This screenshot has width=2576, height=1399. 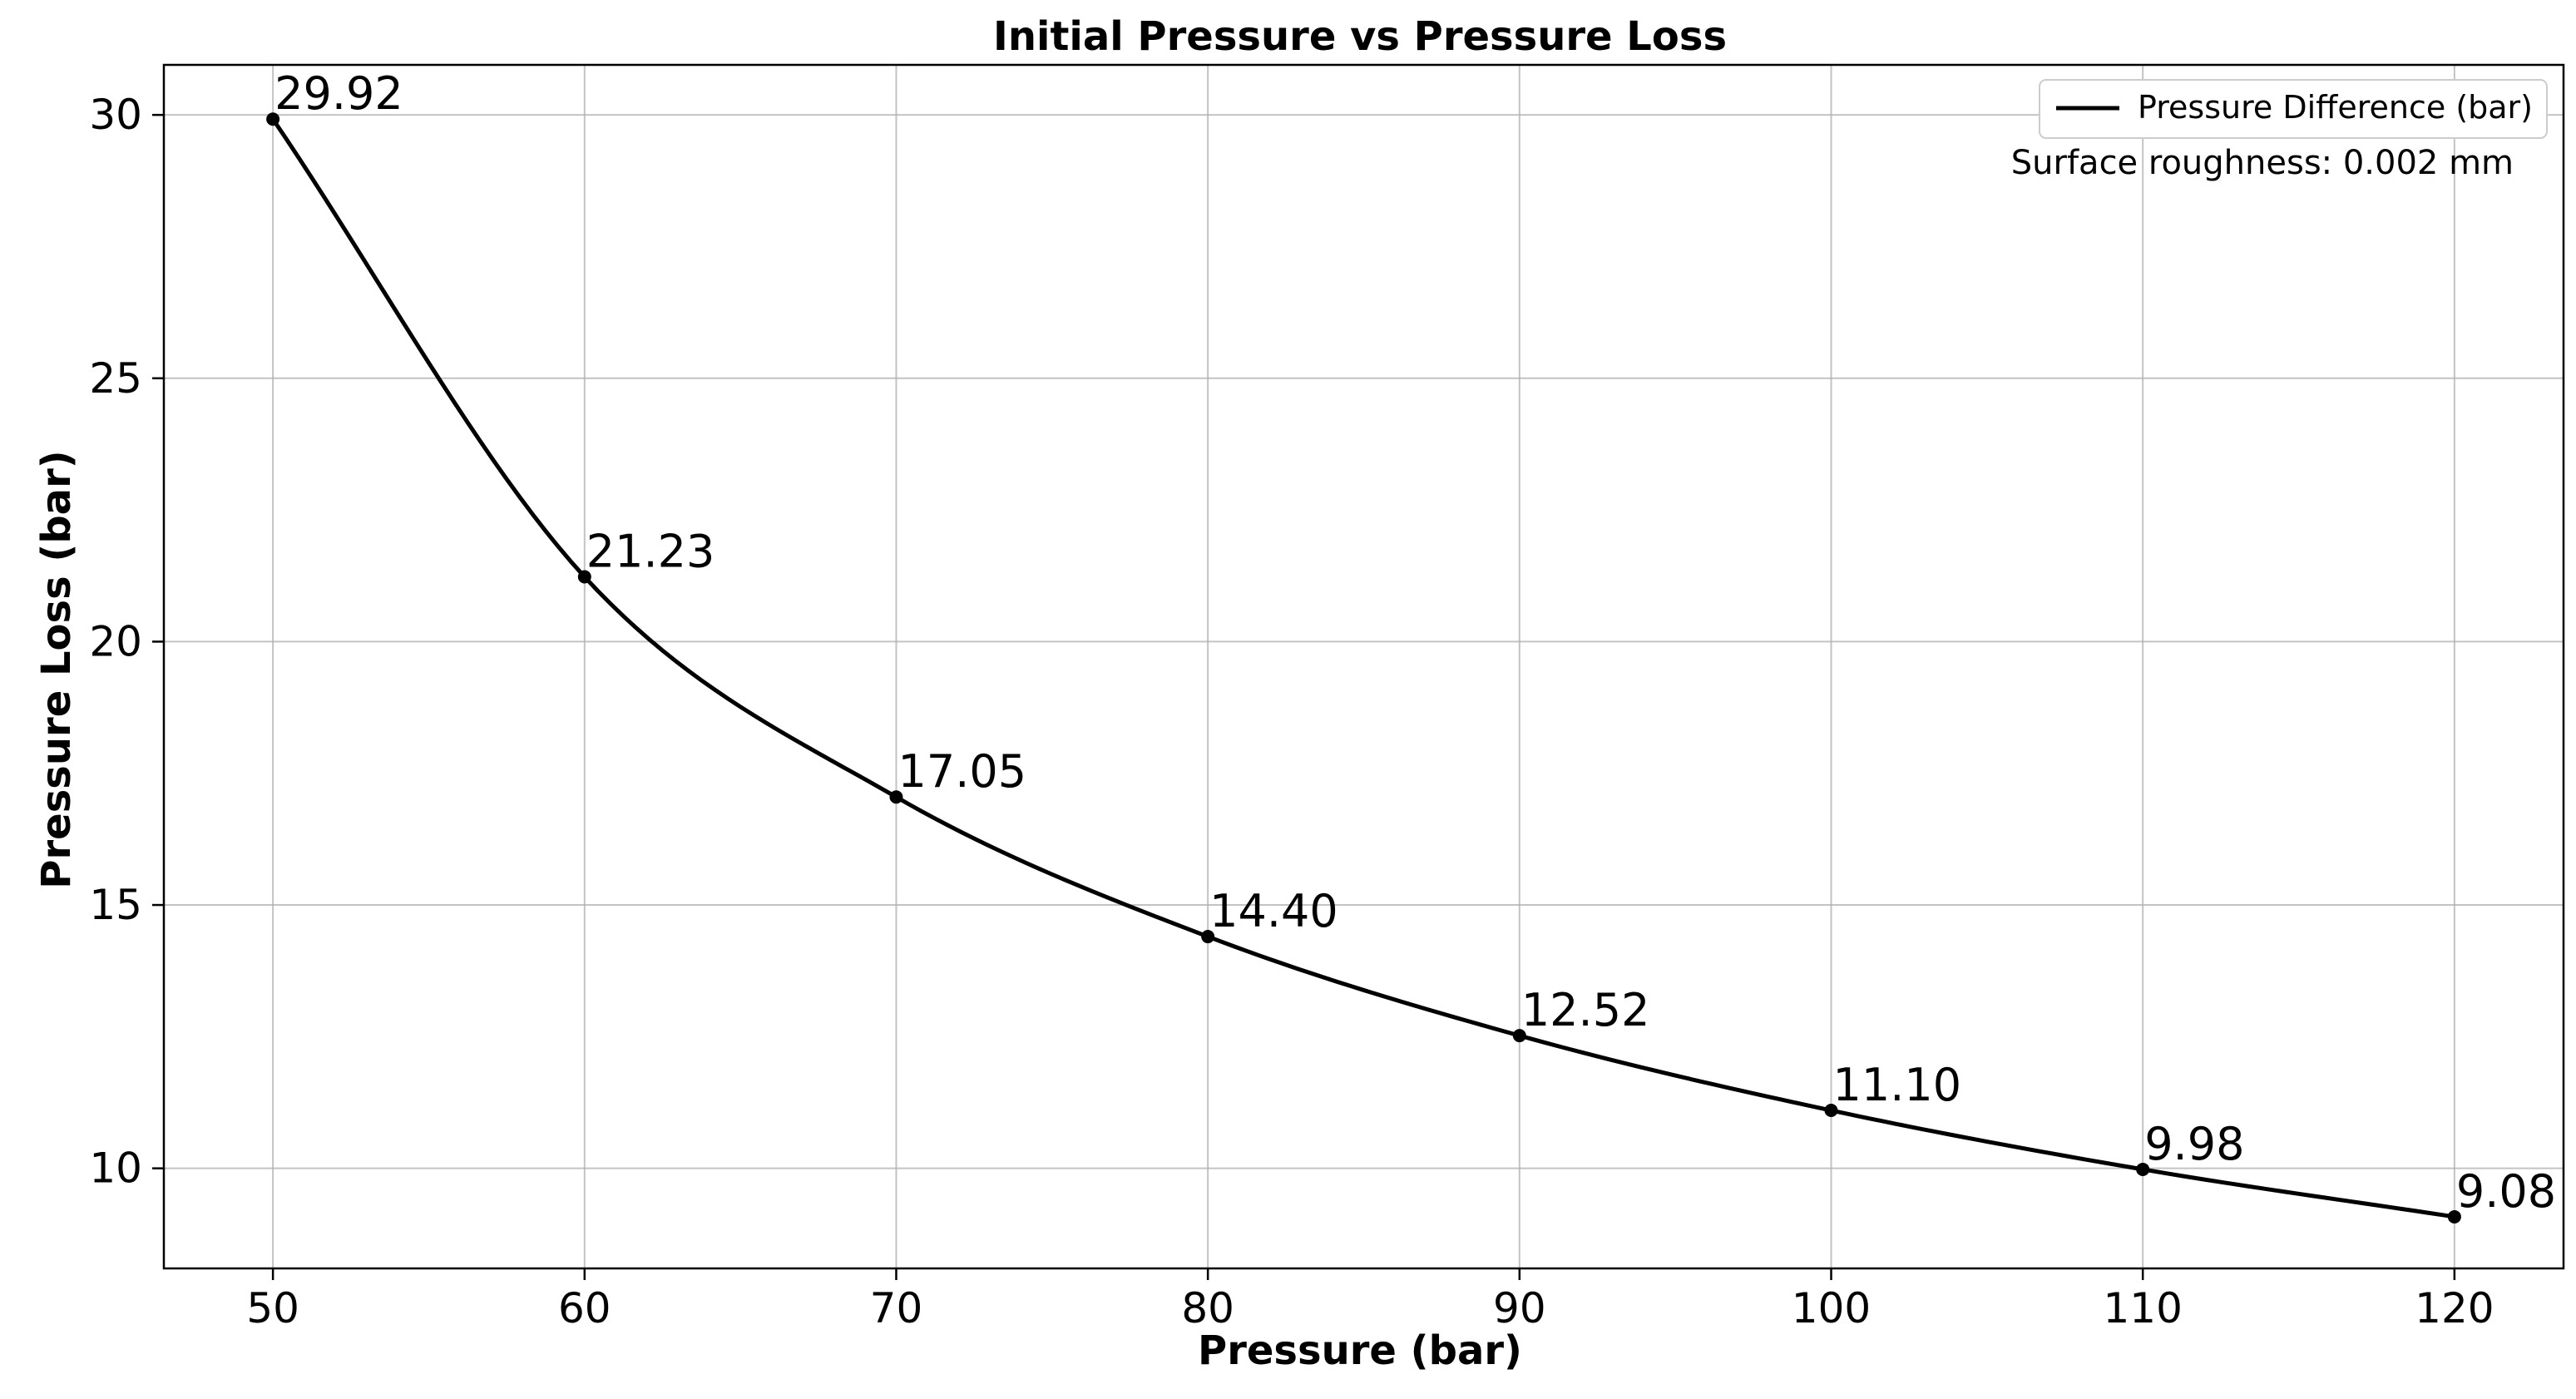 I want to click on data-point-label: 17.05, so click(x=961, y=772).